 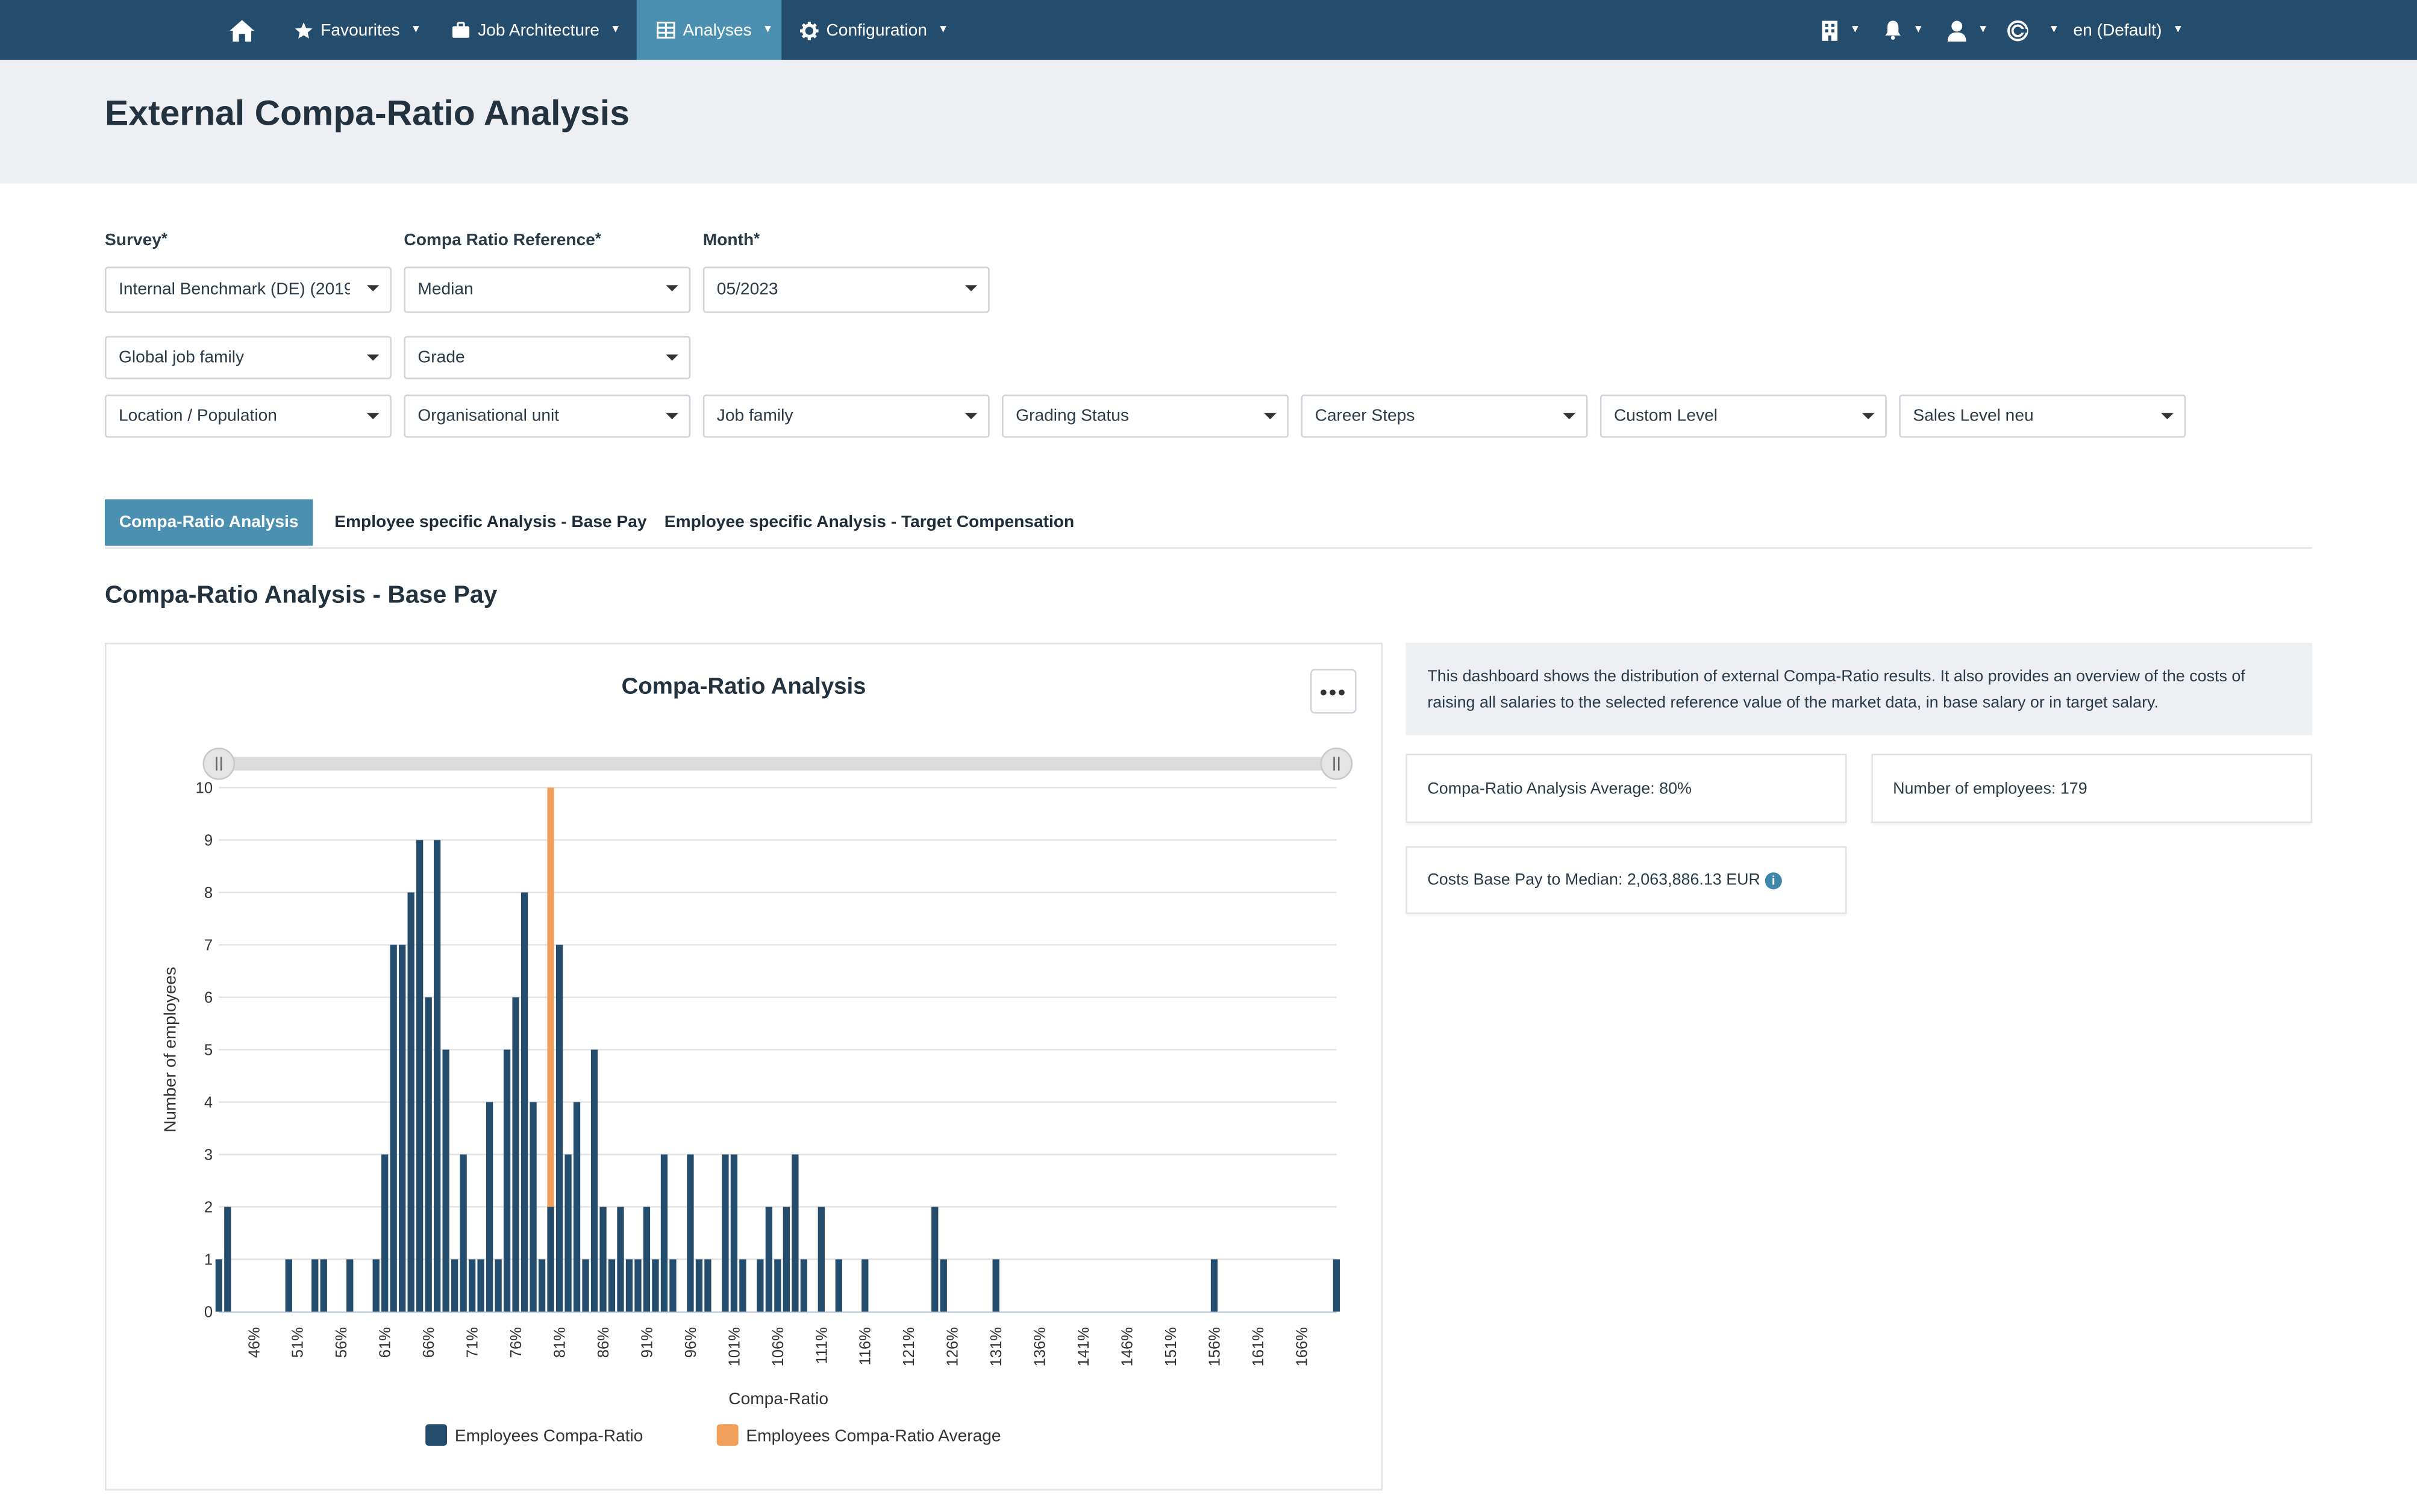 I want to click on nav-configuration: Configuration ▼, so click(x=874, y=30).